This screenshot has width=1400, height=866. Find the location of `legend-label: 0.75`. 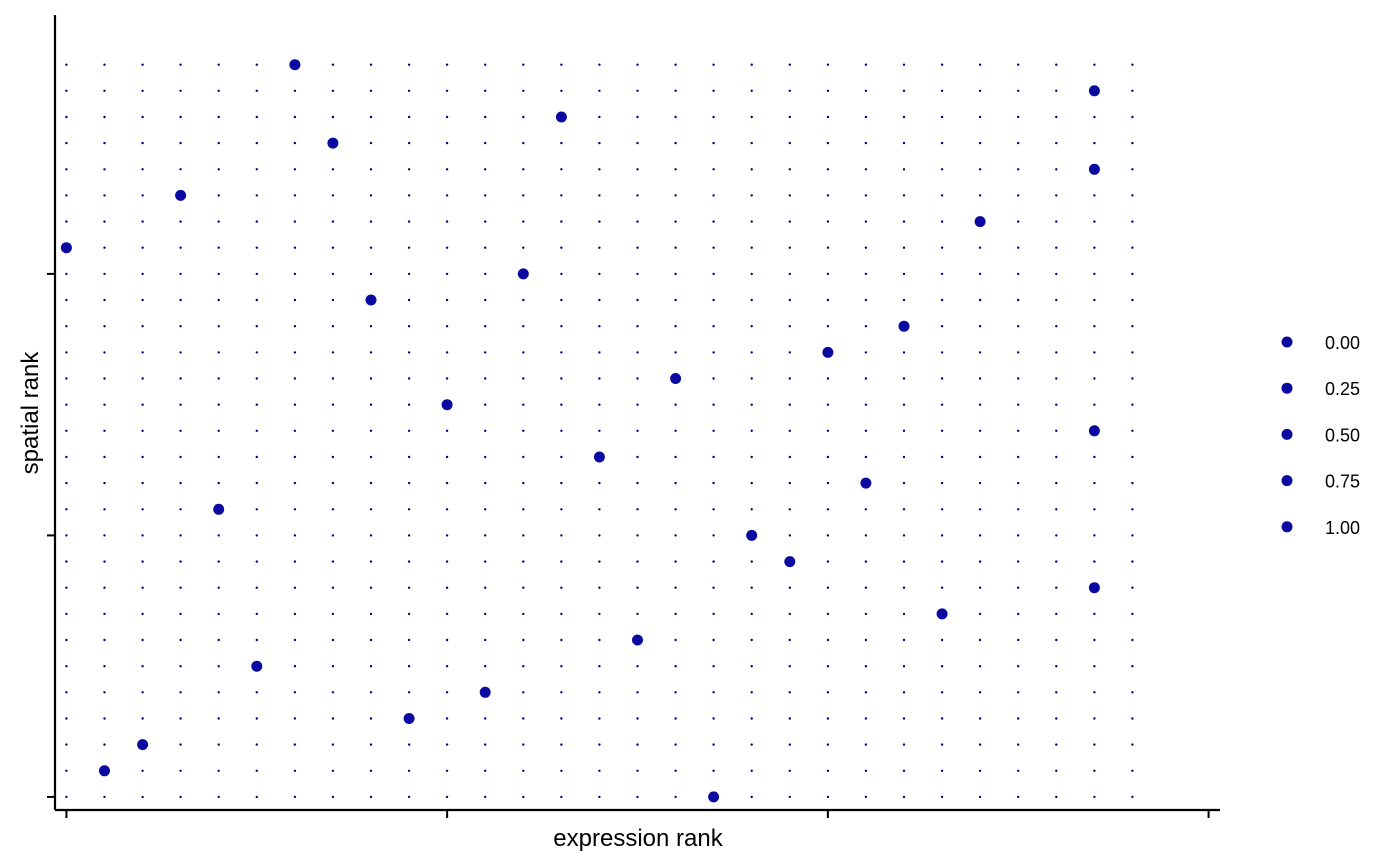

legend-label: 0.75 is located at coordinates (1342, 482).